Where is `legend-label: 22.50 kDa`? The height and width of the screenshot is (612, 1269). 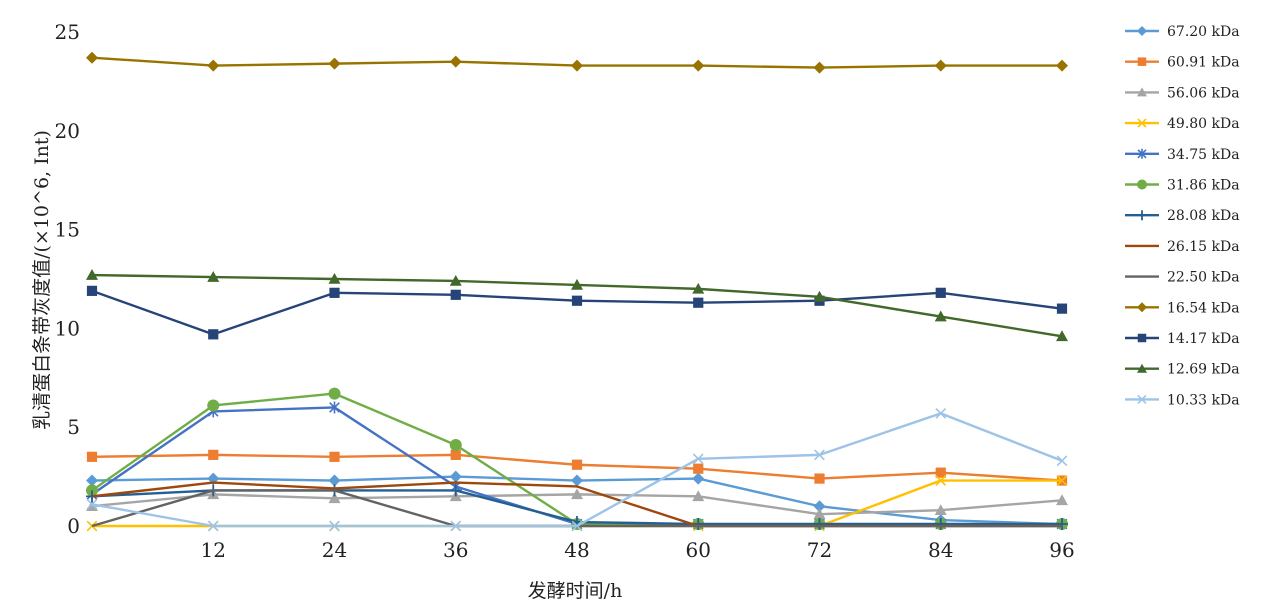
legend-label: 22.50 kDa is located at coordinates (1203, 278).